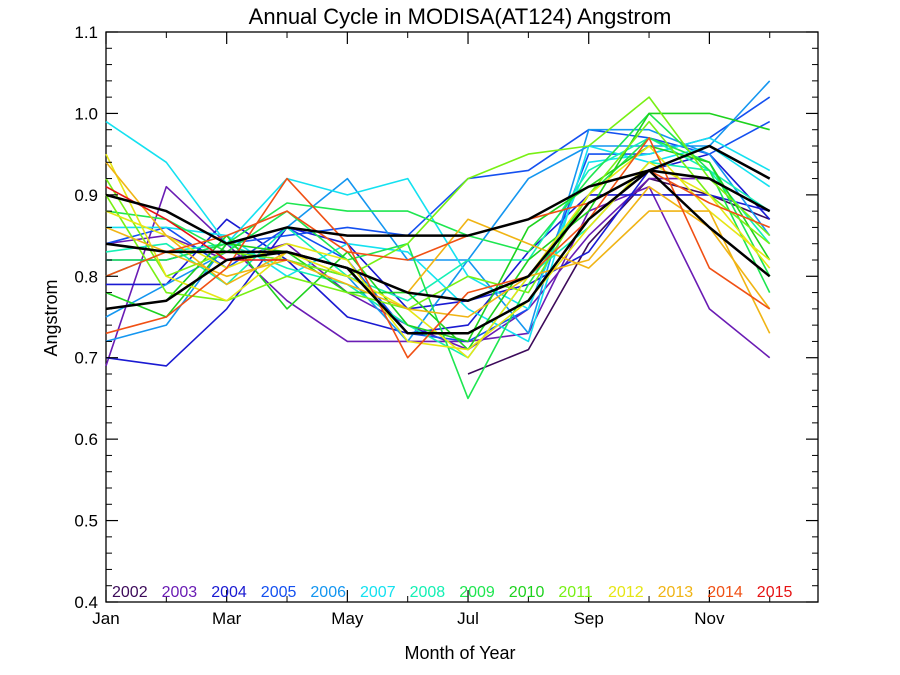  What do you see at coordinates (468, 618) in the screenshot?
I see `x-tick-label: Jul` at bounding box center [468, 618].